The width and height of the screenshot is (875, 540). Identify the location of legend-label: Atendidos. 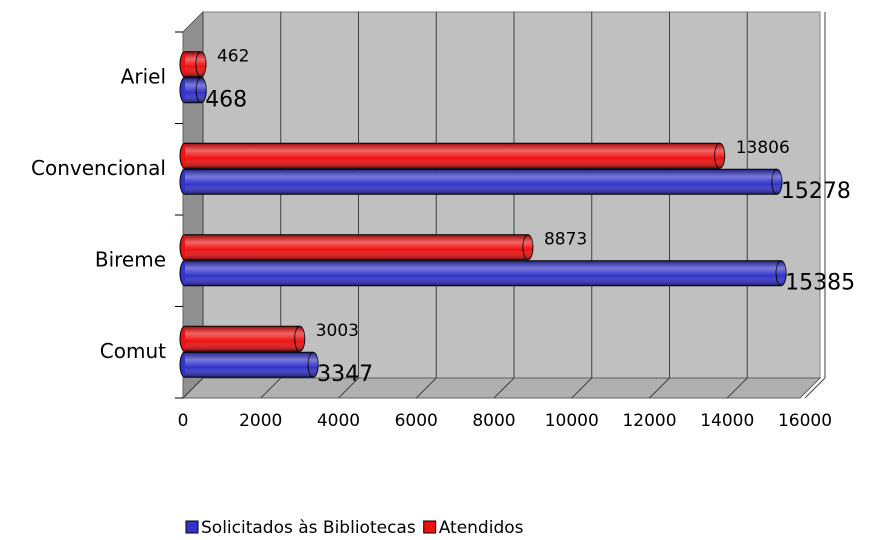
(481, 528).